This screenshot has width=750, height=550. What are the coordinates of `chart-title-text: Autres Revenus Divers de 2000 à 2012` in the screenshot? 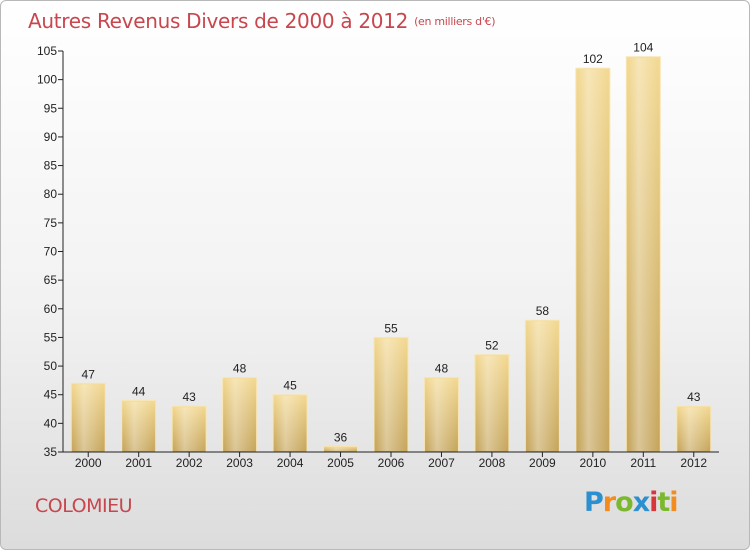 It's located at (218, 21).